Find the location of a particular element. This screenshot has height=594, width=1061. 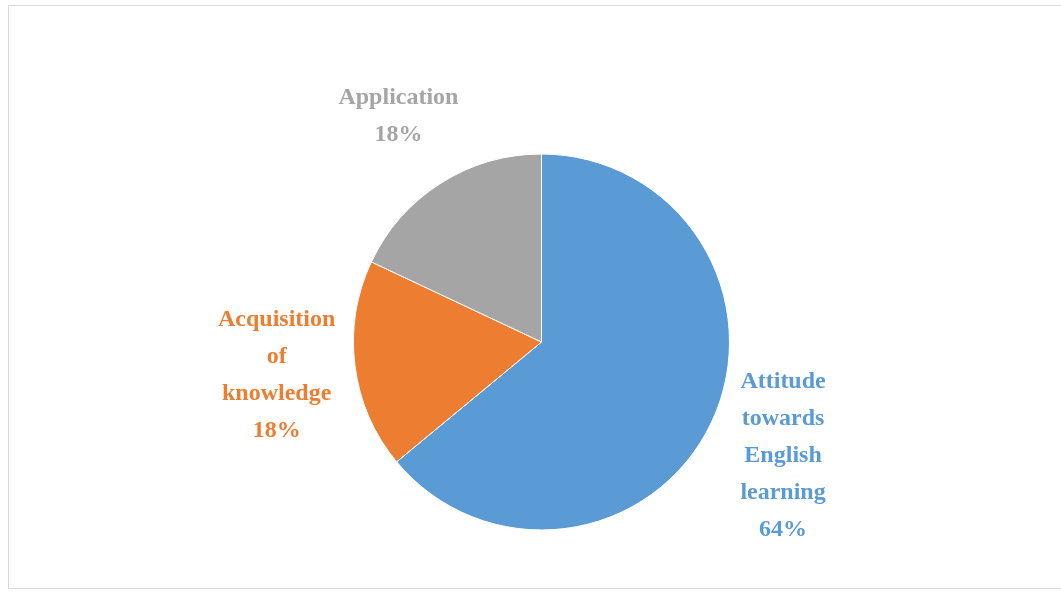

slice-label: Acquisition of knowledge is located at coordinates (276, 355).